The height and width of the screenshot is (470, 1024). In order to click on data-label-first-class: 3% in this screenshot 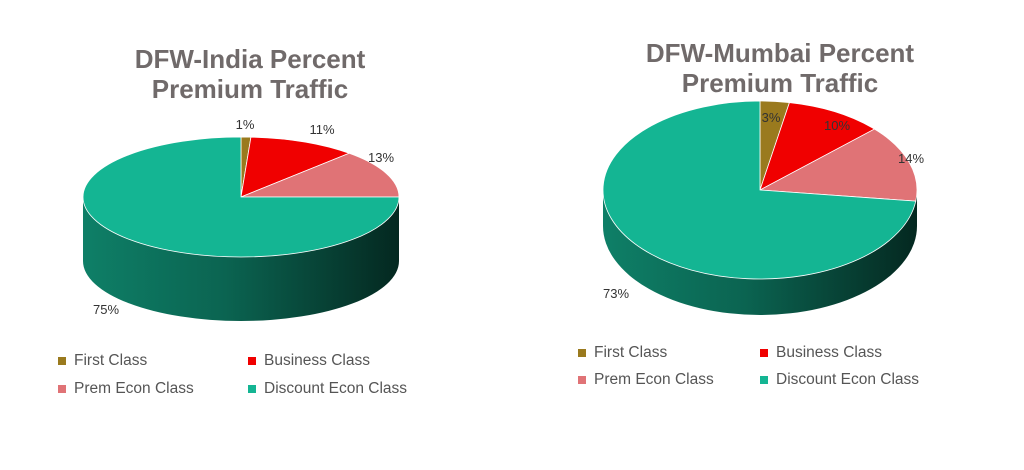, I will do `click(771, 117)`.